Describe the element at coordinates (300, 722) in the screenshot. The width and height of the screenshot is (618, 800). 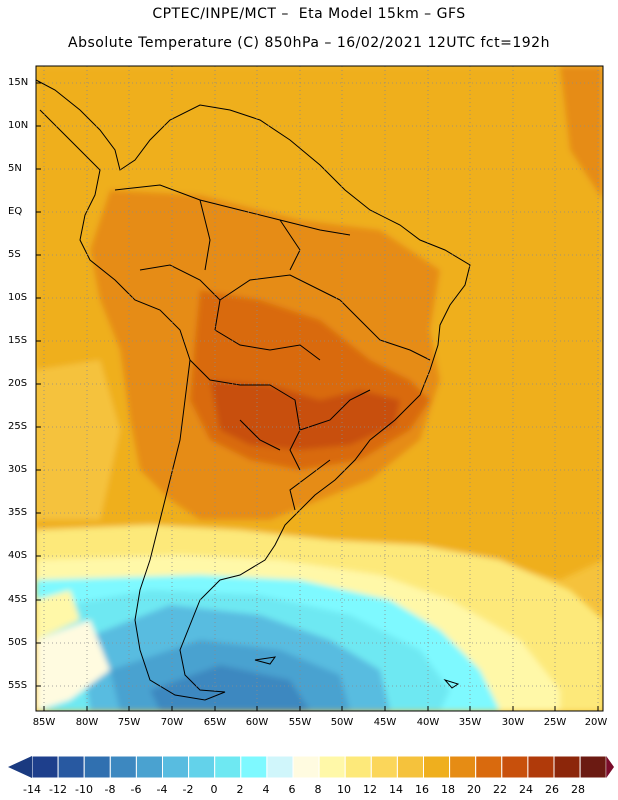
I see `lon-label: 55W` at that location.